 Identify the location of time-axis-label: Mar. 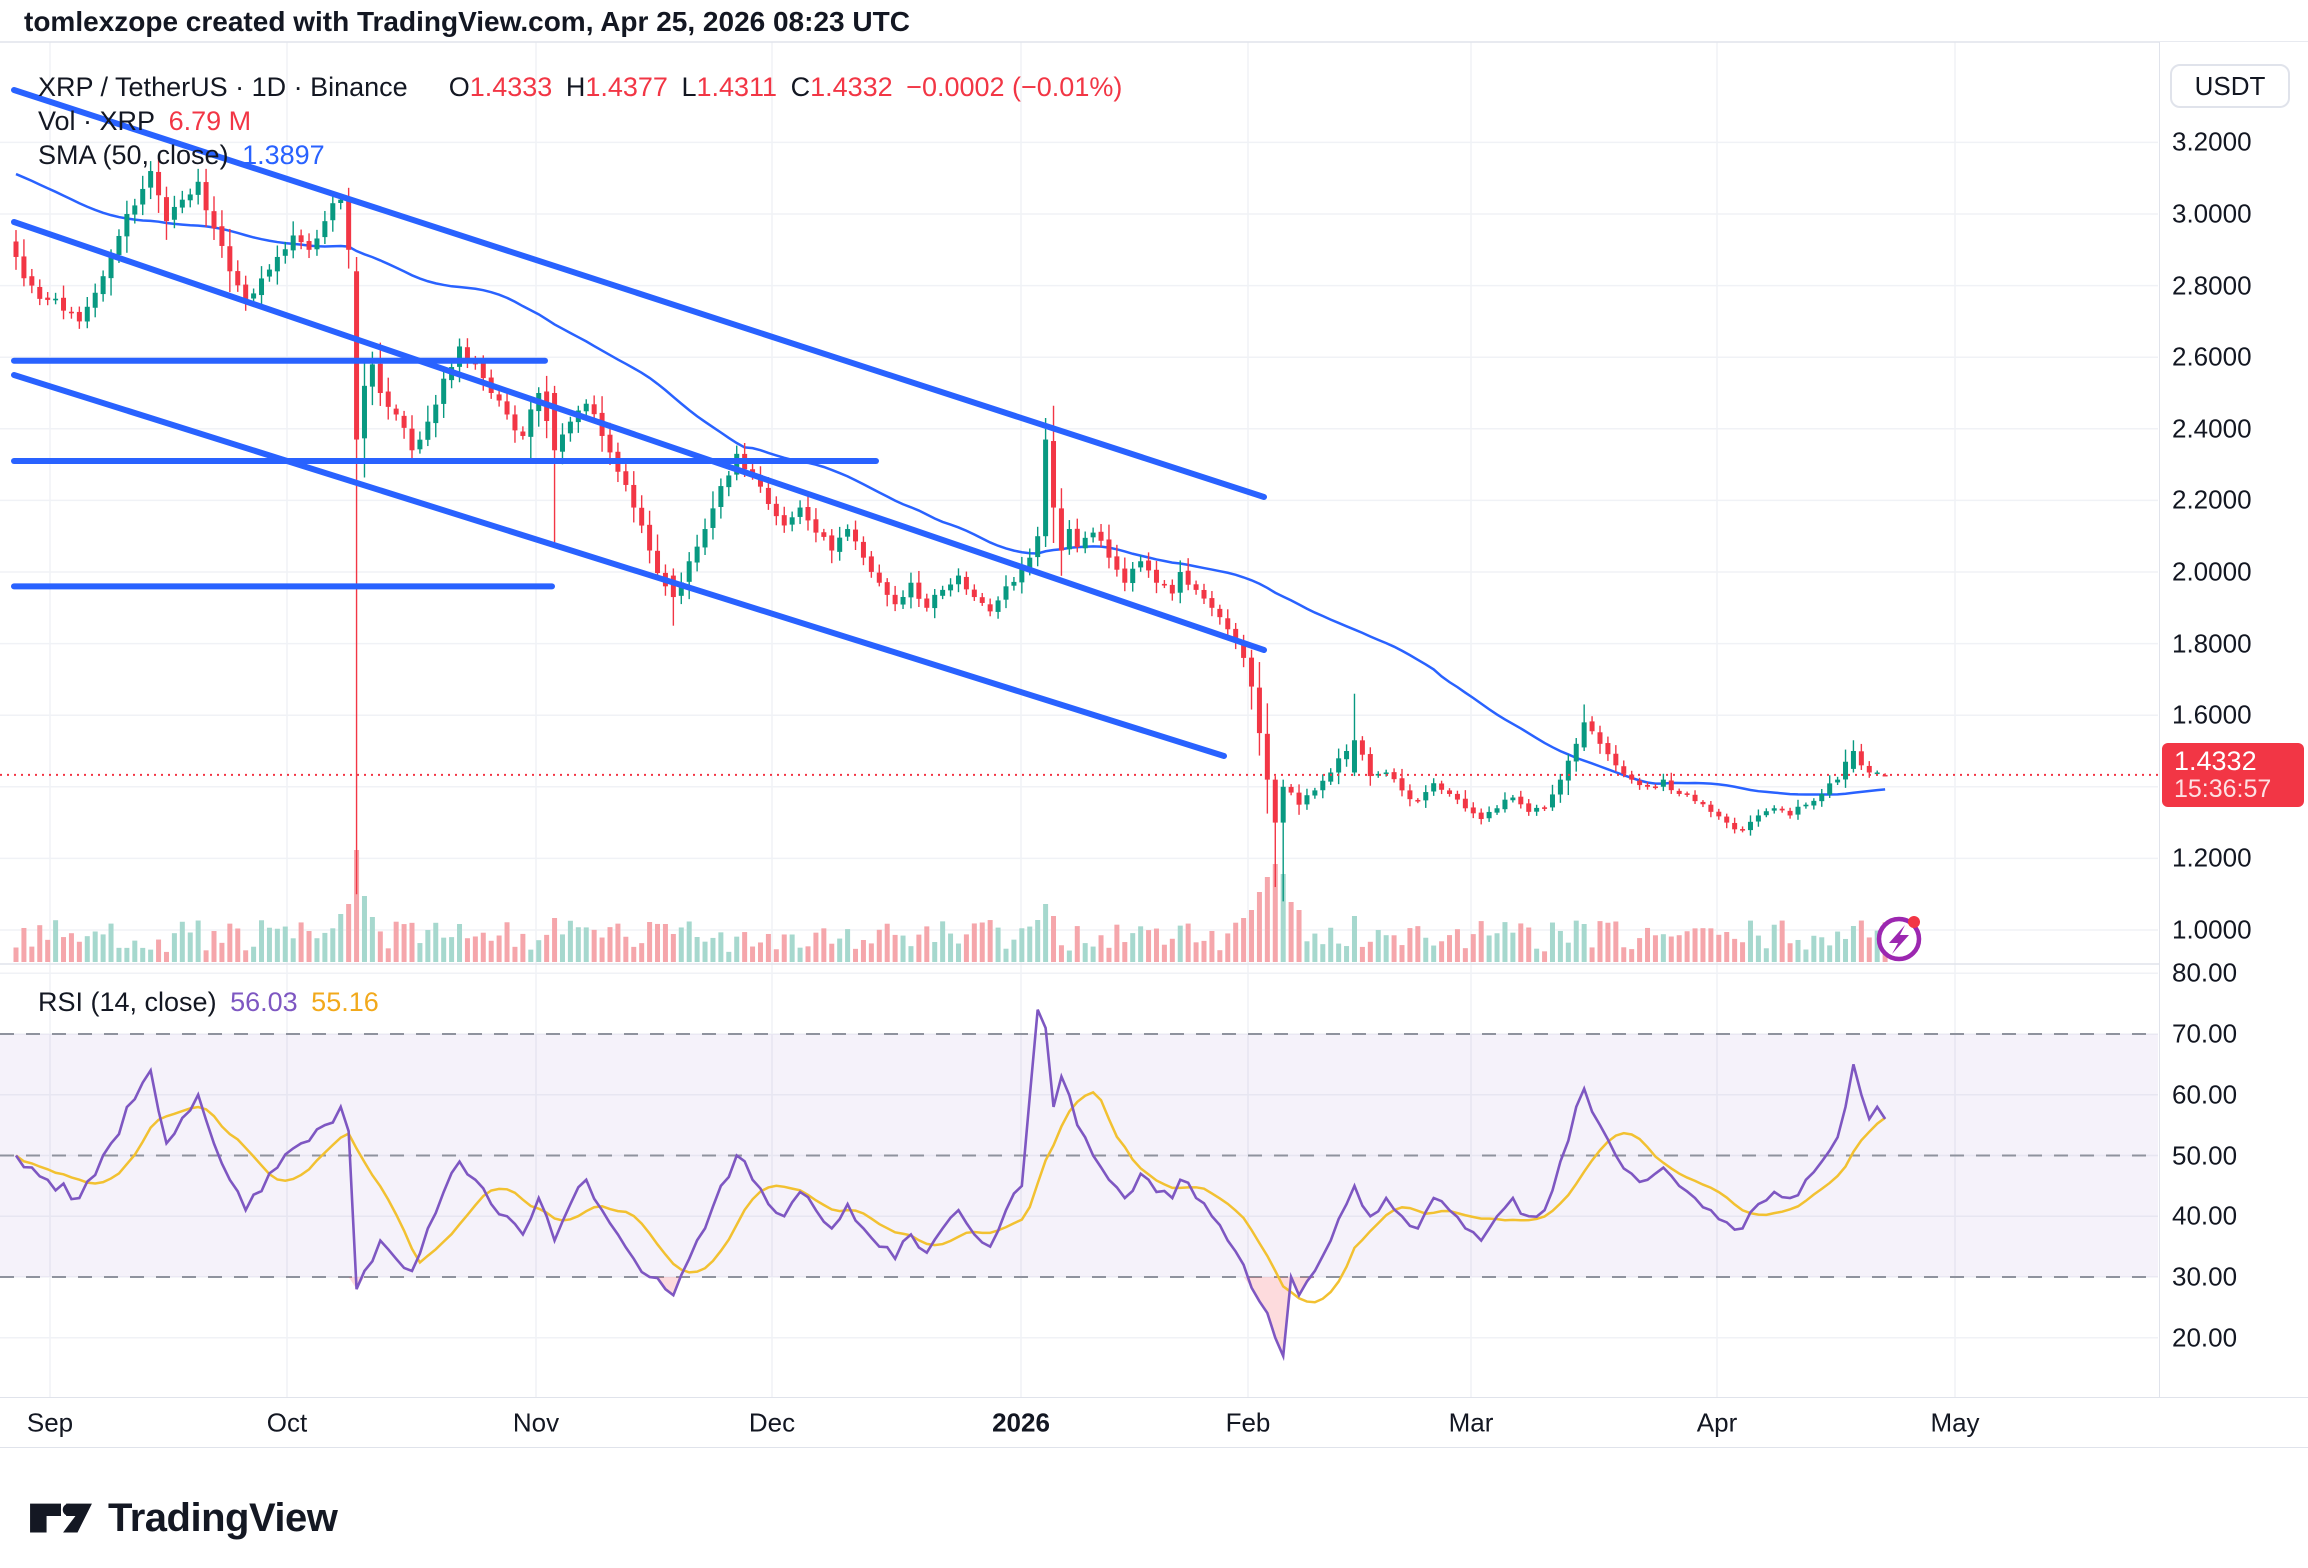
(1471, 1422).